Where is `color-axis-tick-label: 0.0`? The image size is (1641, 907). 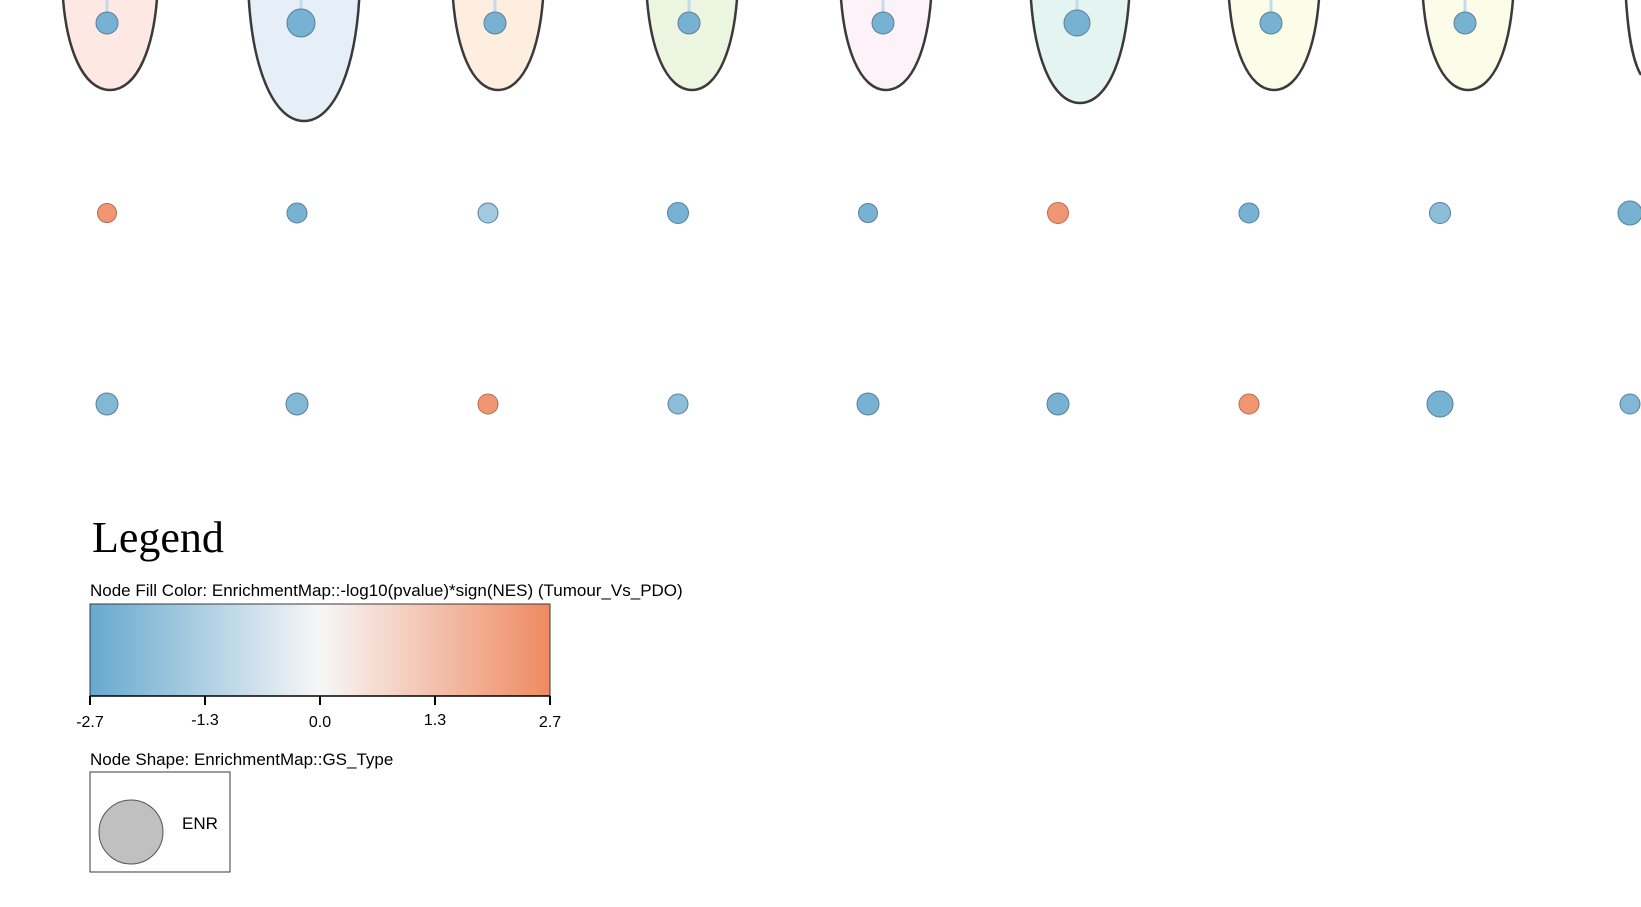 color-axis-tick-label: 0.0 is located at coordinates (320, 722).